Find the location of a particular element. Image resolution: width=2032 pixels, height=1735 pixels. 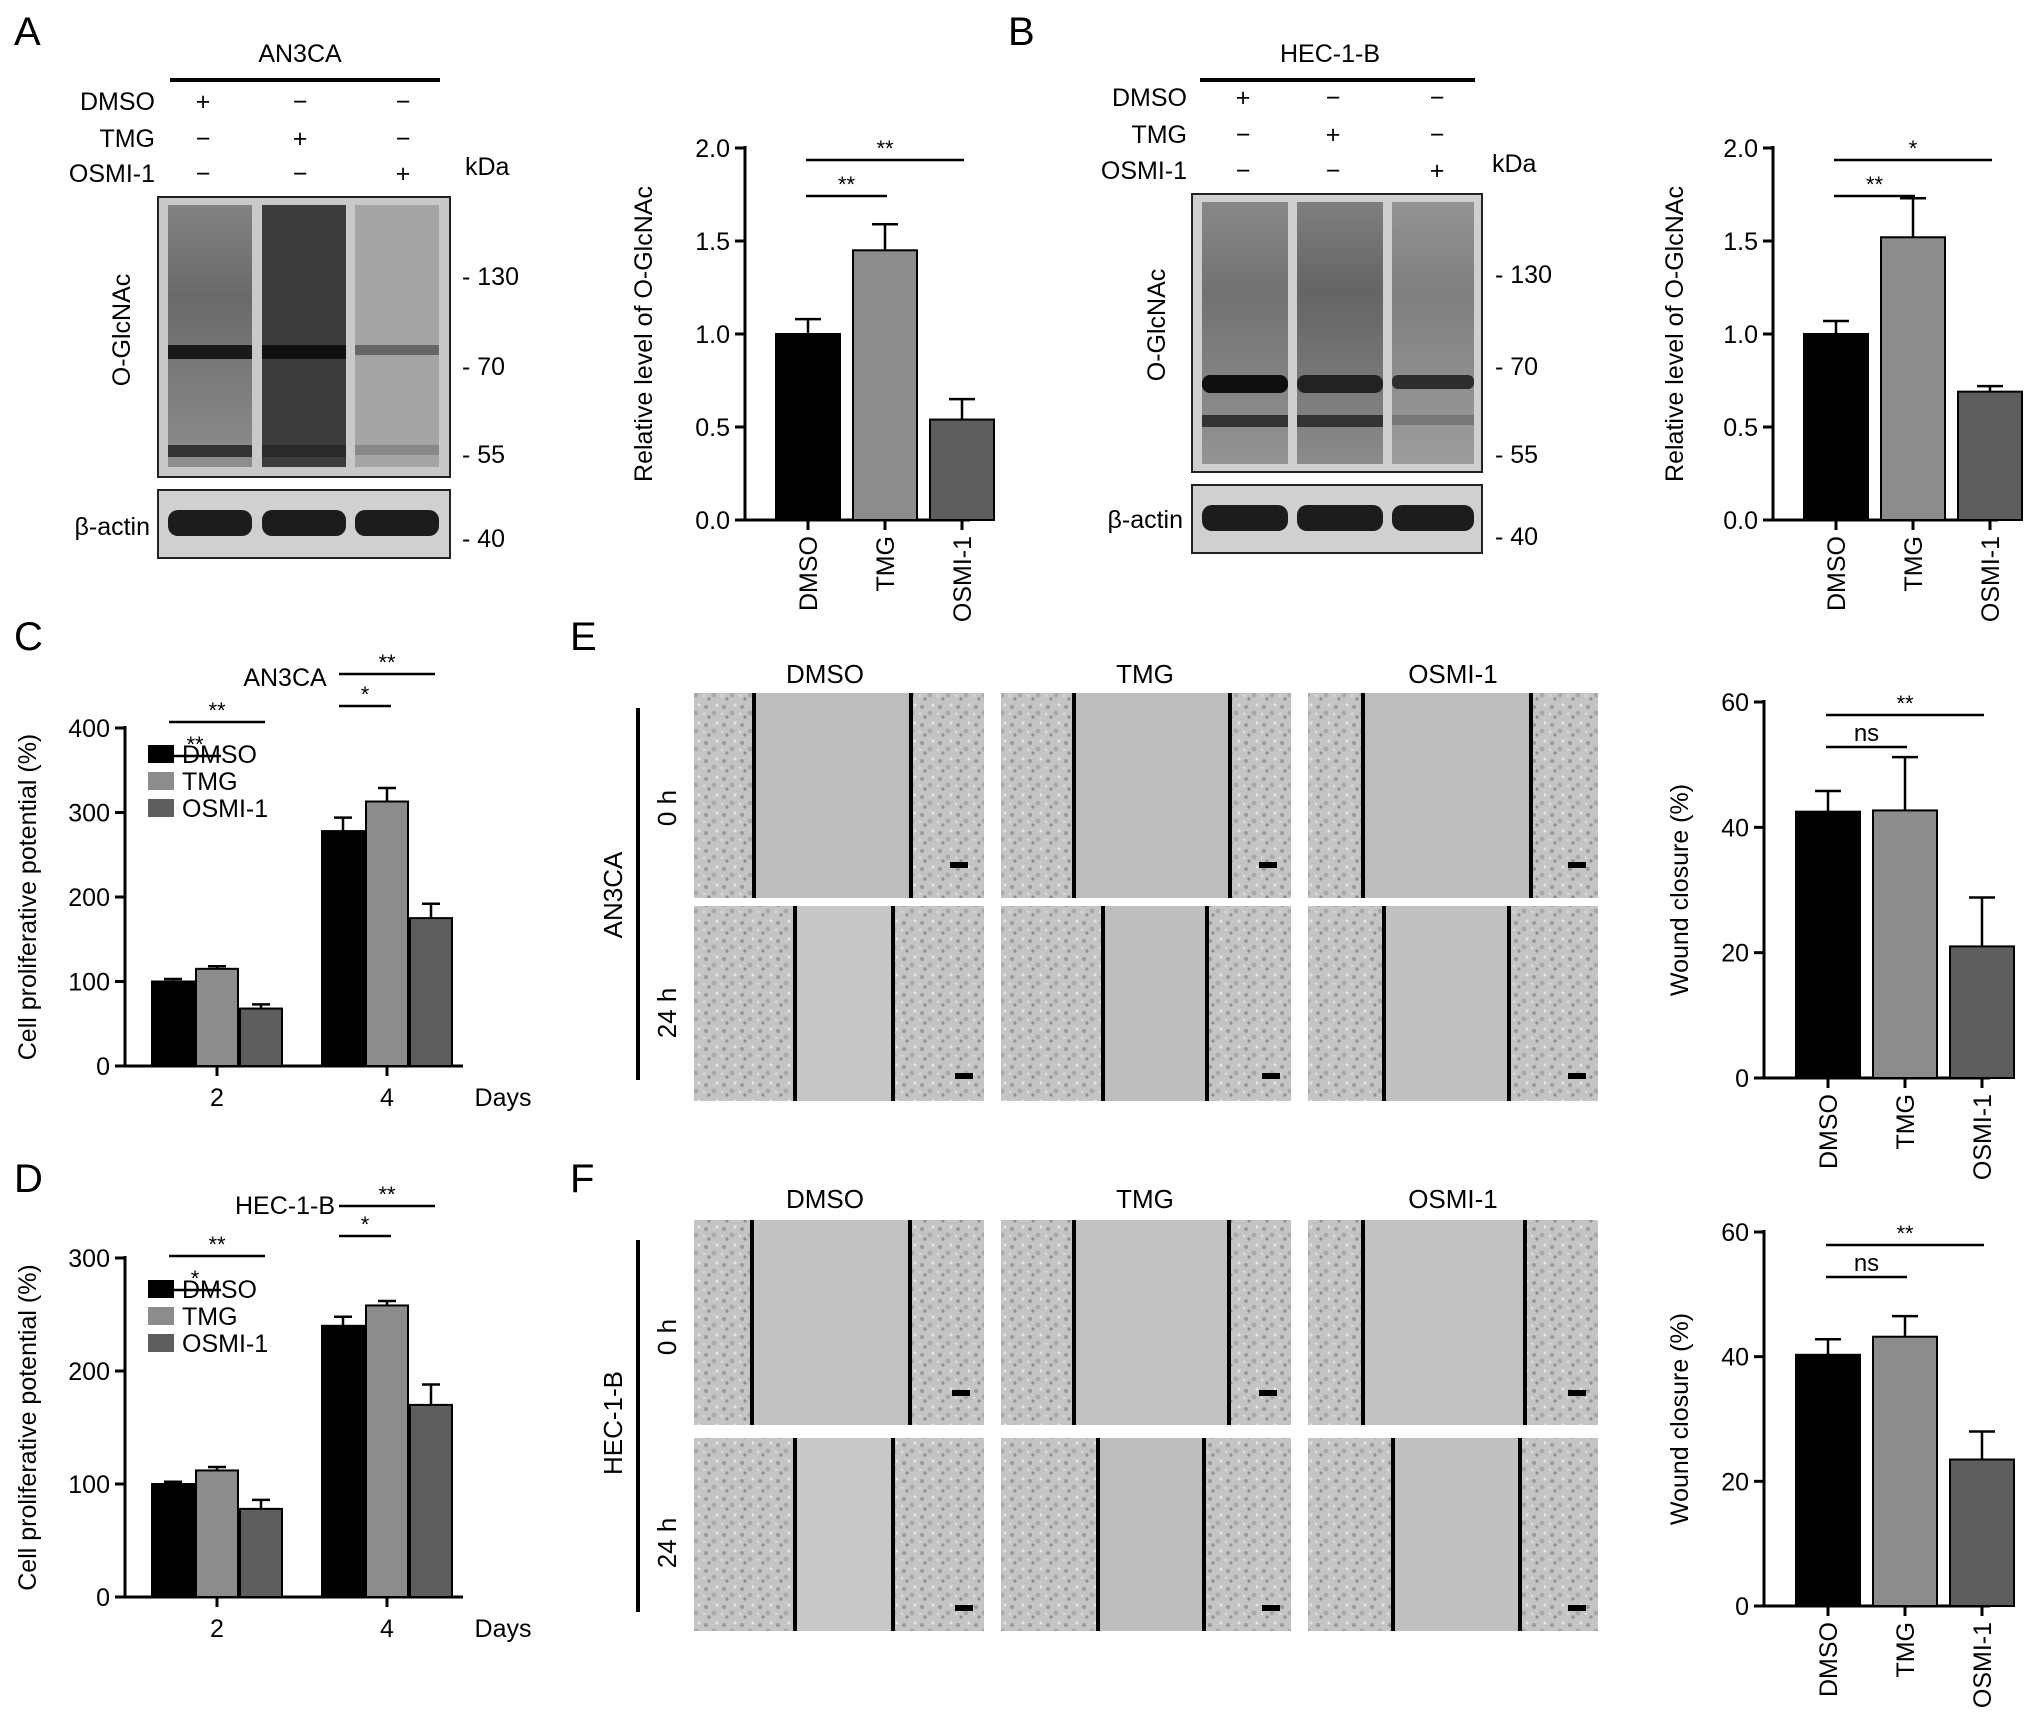

y-tick-label: 40 is located at coordinates (1735, 1358).